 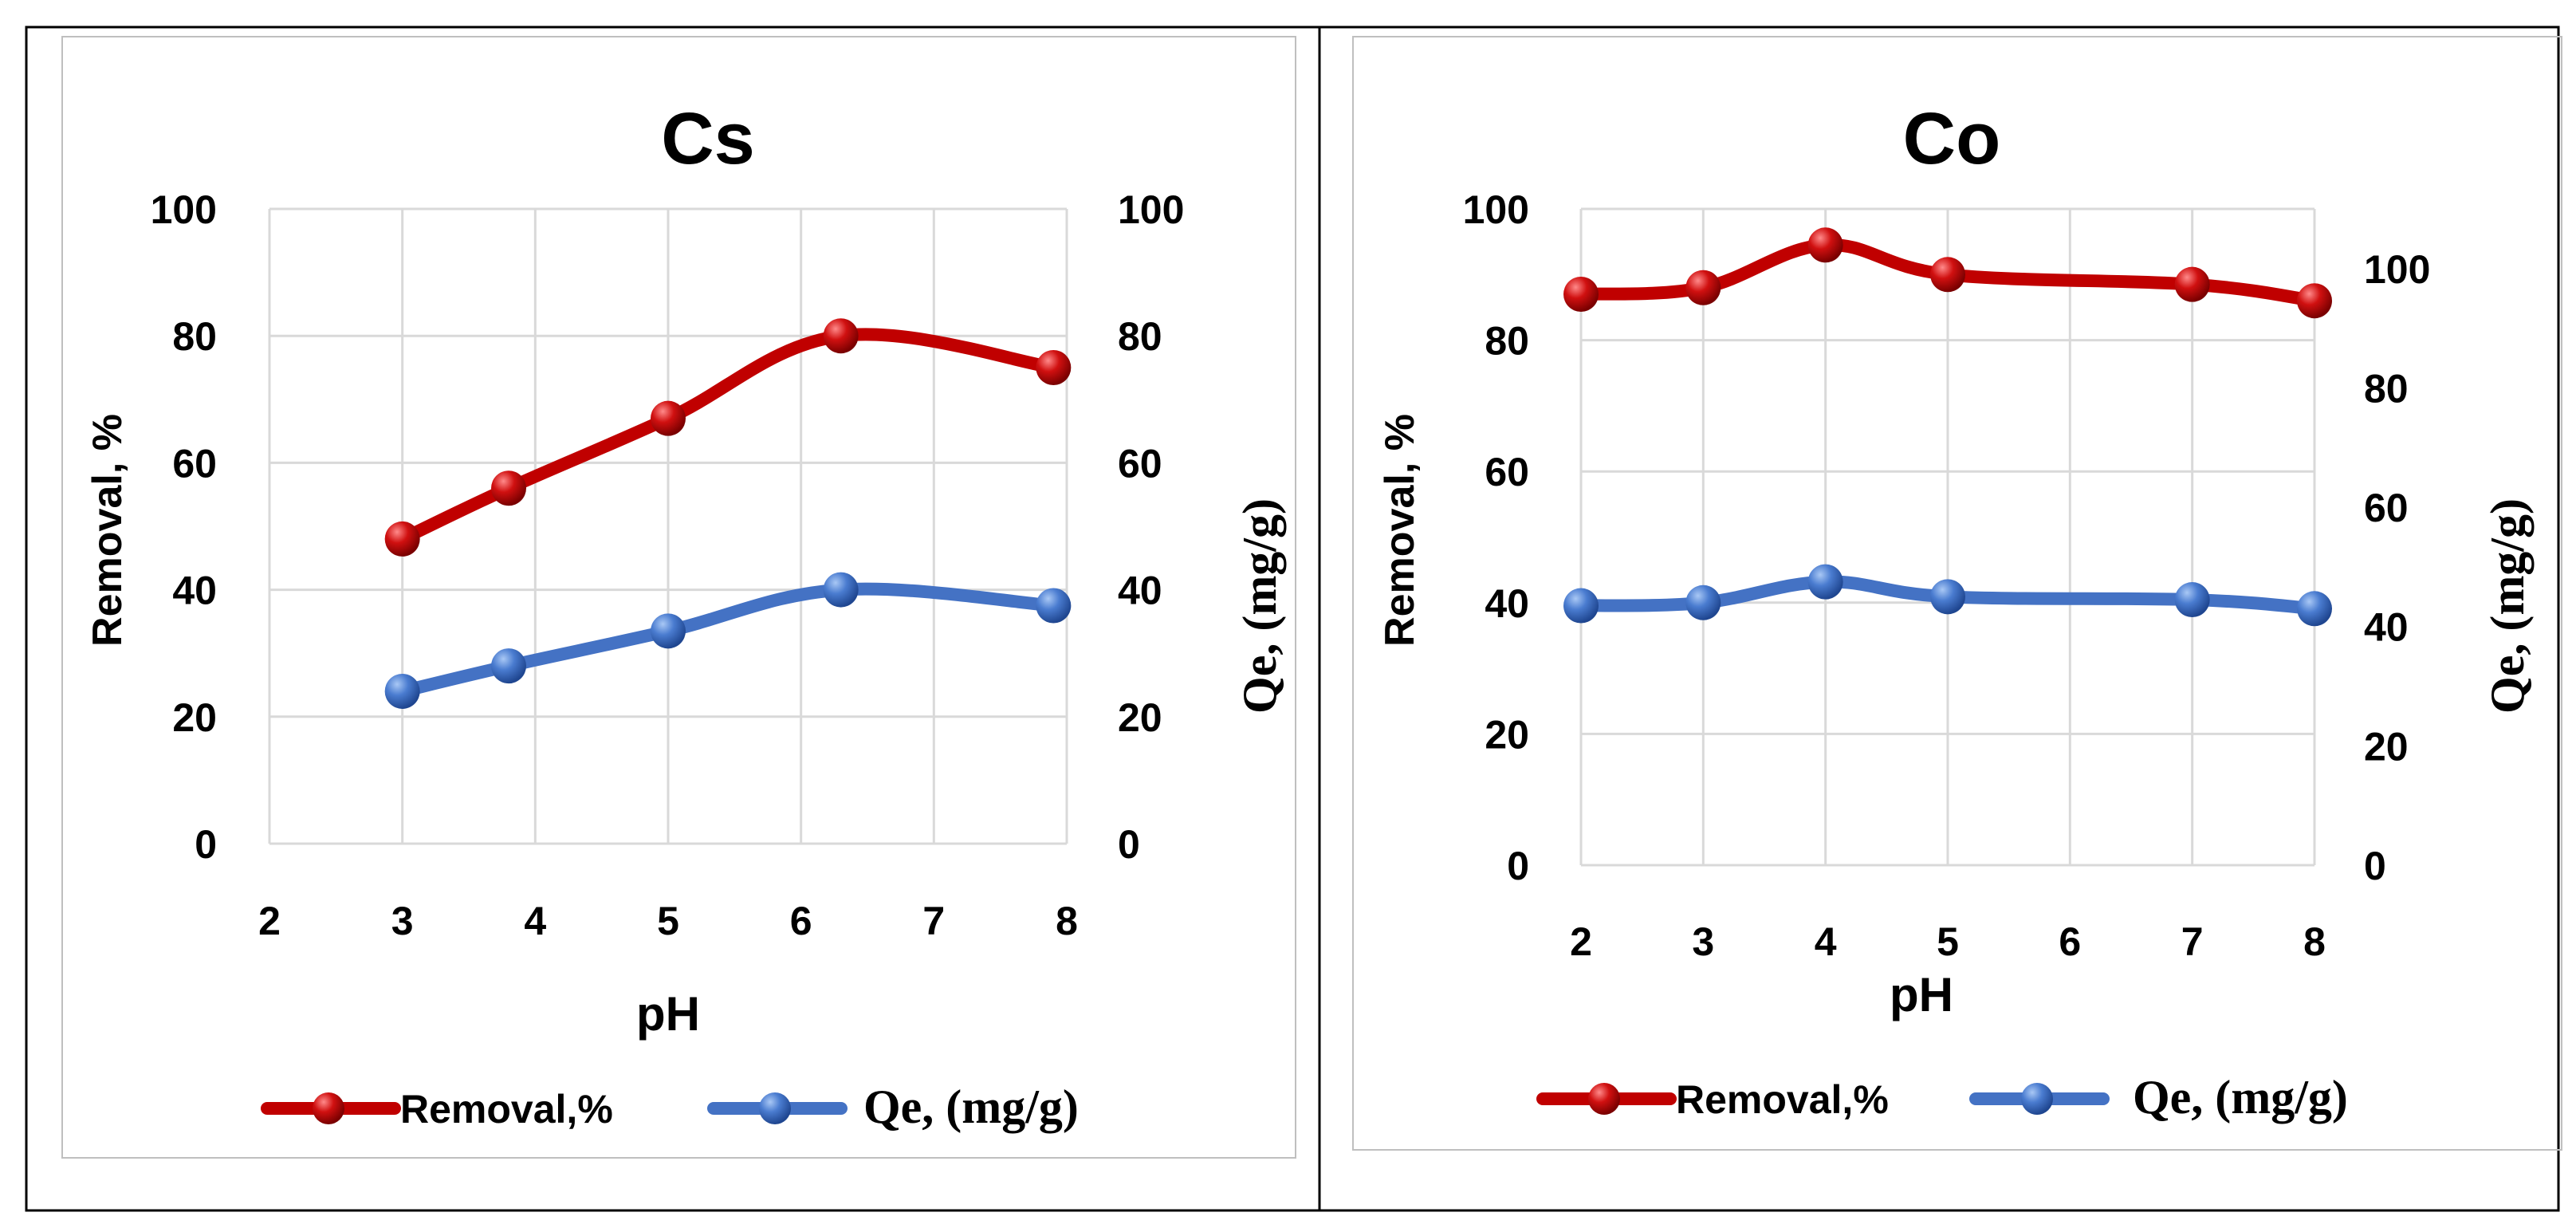 I want to click on co-y-tick-label: 60, so click(x=1507, y=472).